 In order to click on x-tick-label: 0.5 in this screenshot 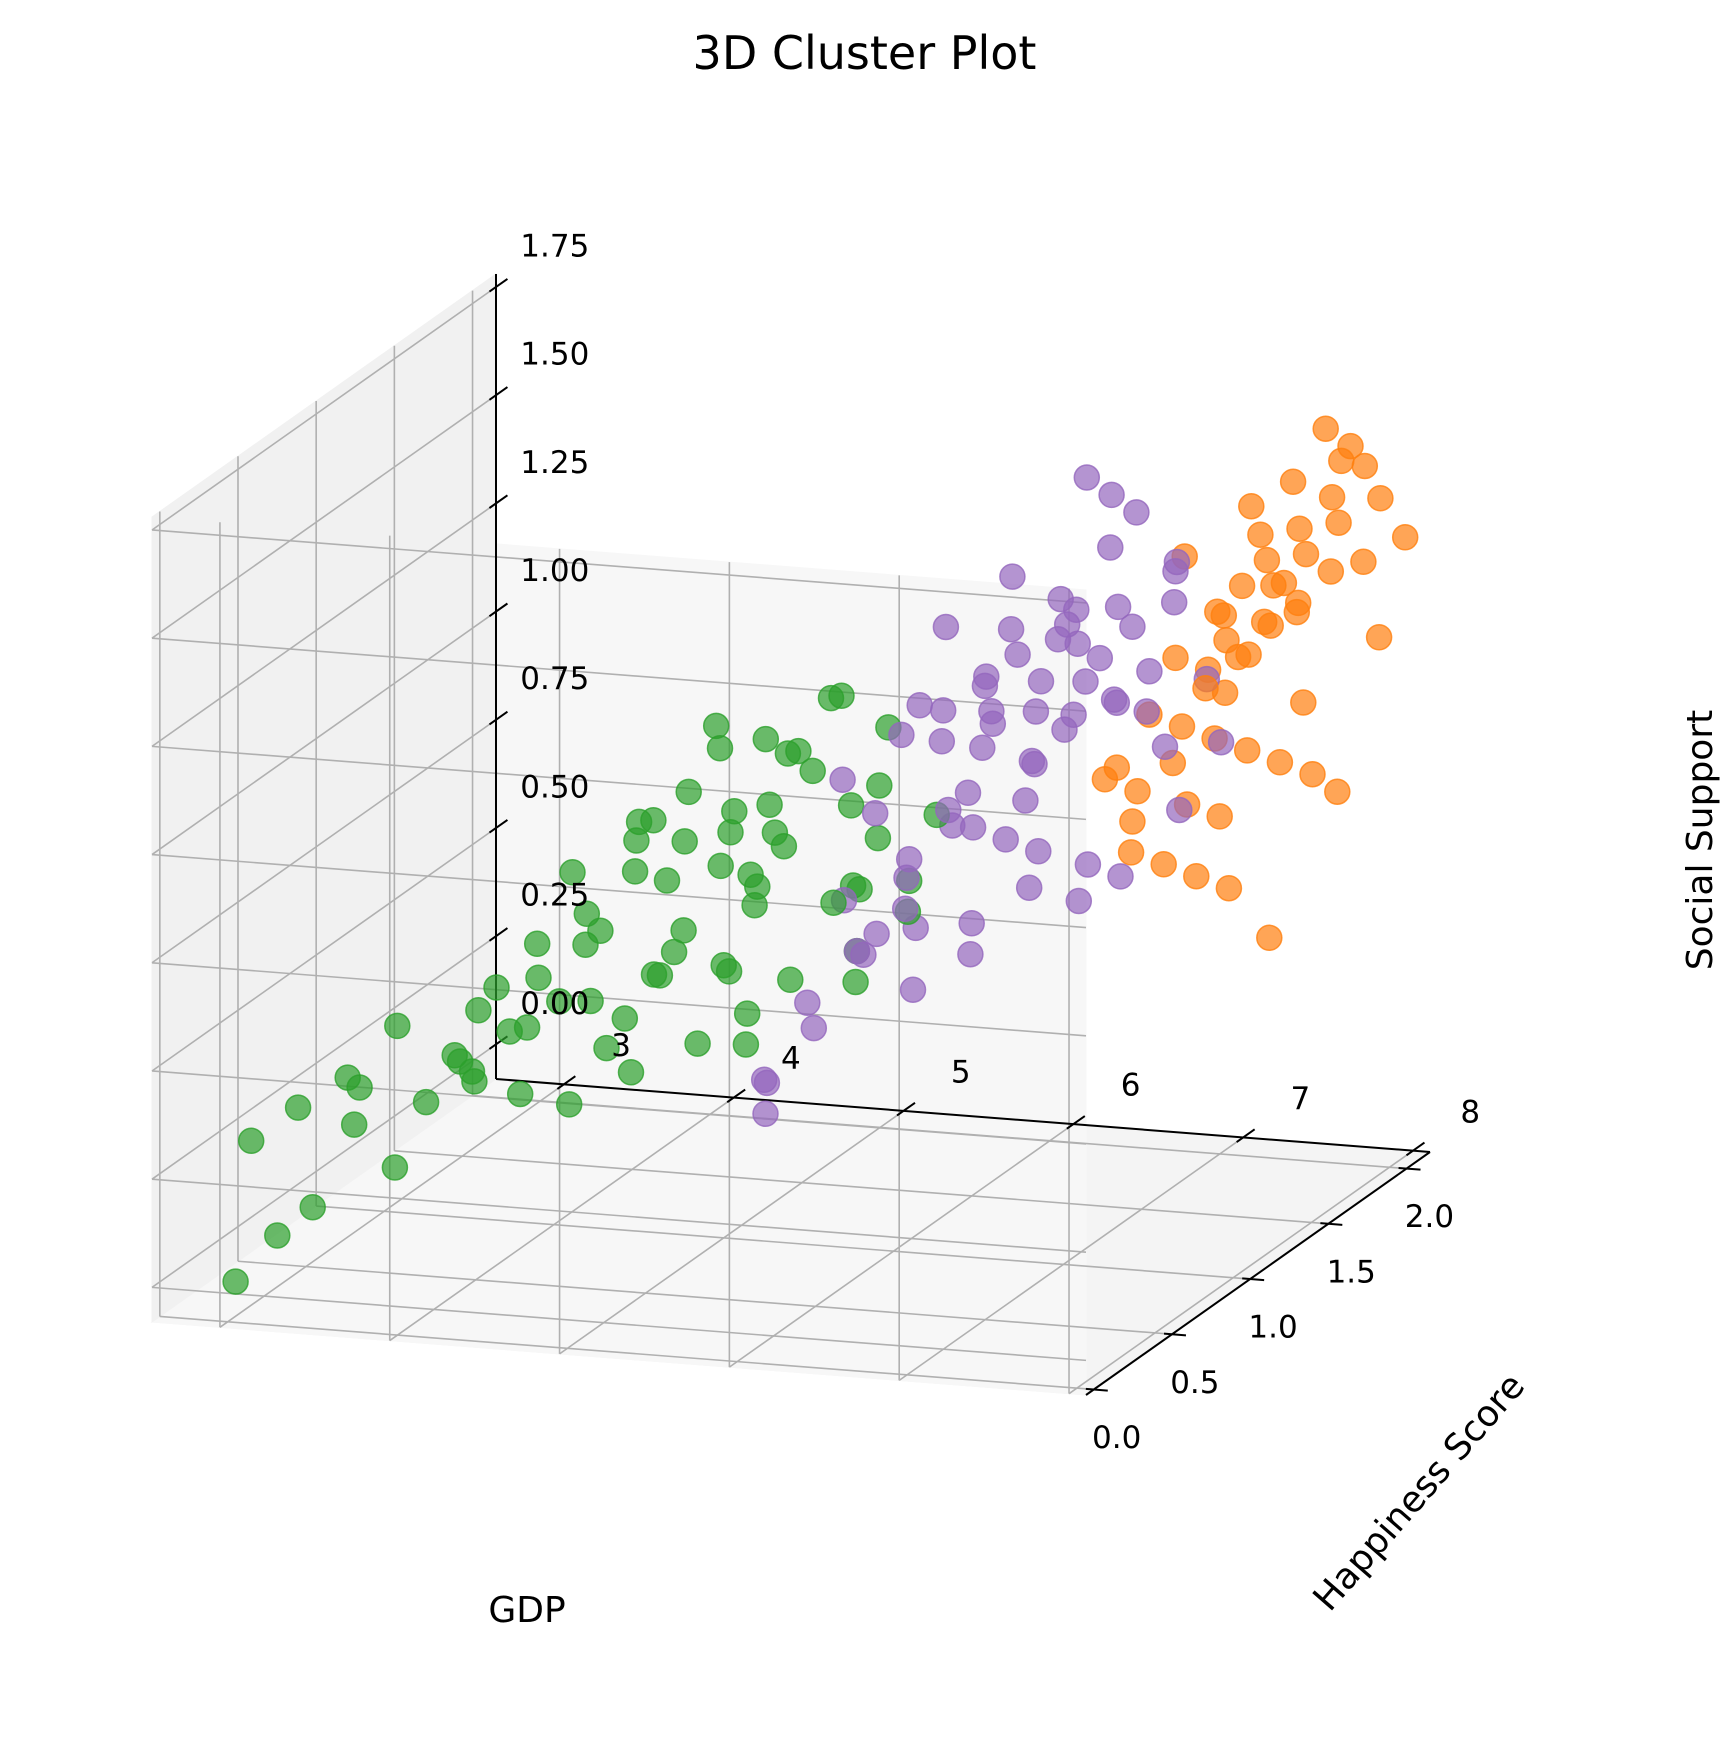, I will do `click(1194, 1383)`.